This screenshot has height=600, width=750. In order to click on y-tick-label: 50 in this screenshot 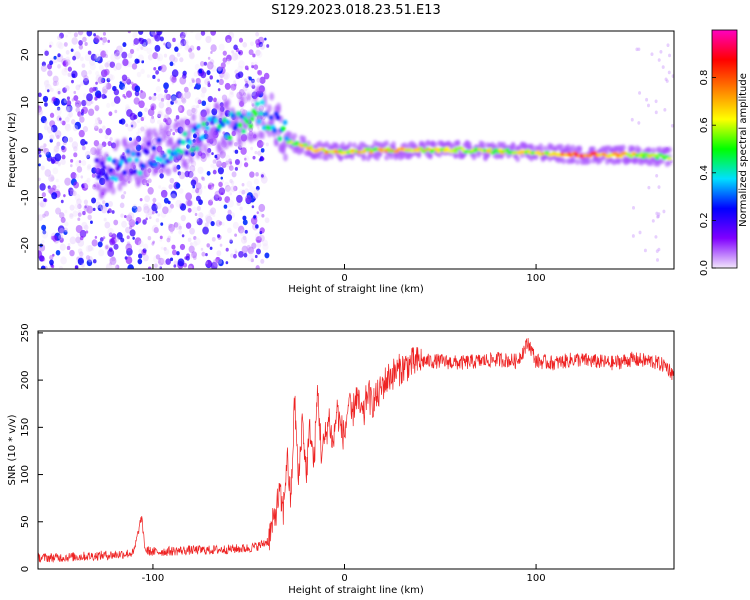, I will do `click(25, 521)`.